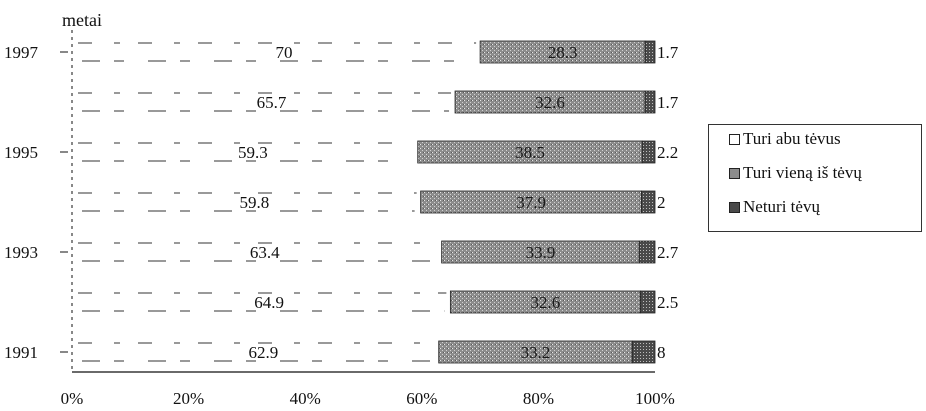  I want to click on x-tick-label: 100%, so click(655, 398).